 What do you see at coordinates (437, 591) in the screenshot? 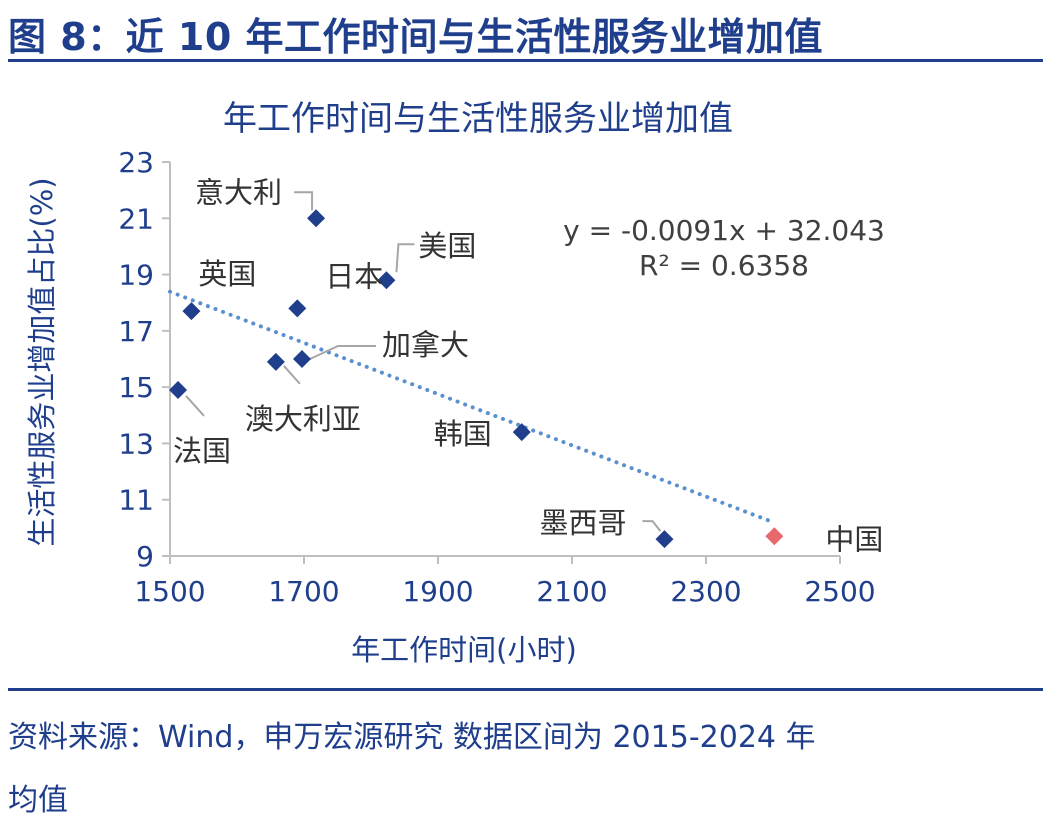
I see `x-tick-label: 1900` at bounding box center [437, 591].